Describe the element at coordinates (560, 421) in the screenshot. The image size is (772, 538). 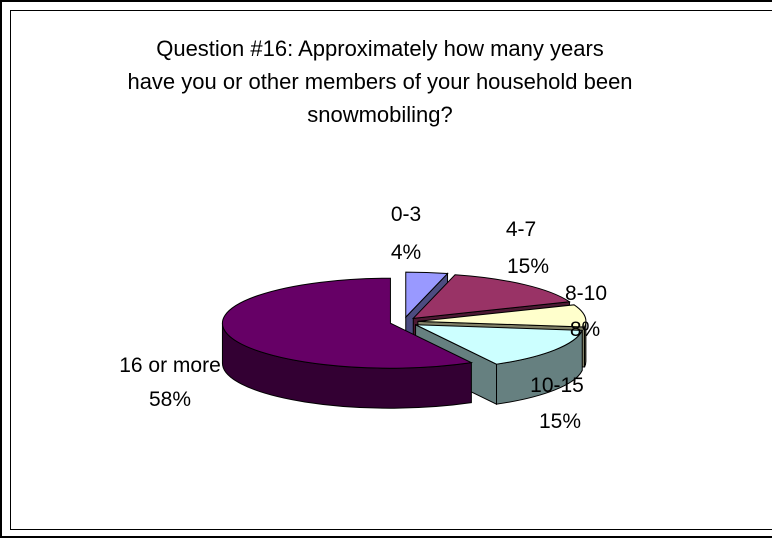
I see `value-10-15: 15%` at that location.